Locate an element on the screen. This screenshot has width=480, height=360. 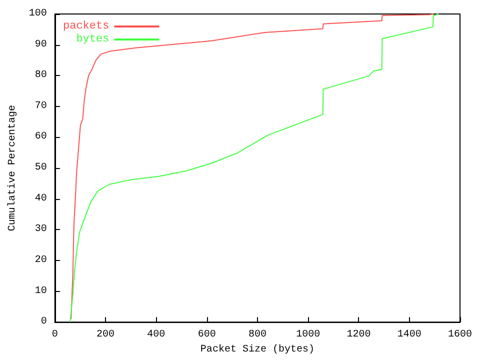
y-tick-label: 0 is located at coordinates (43, 322).